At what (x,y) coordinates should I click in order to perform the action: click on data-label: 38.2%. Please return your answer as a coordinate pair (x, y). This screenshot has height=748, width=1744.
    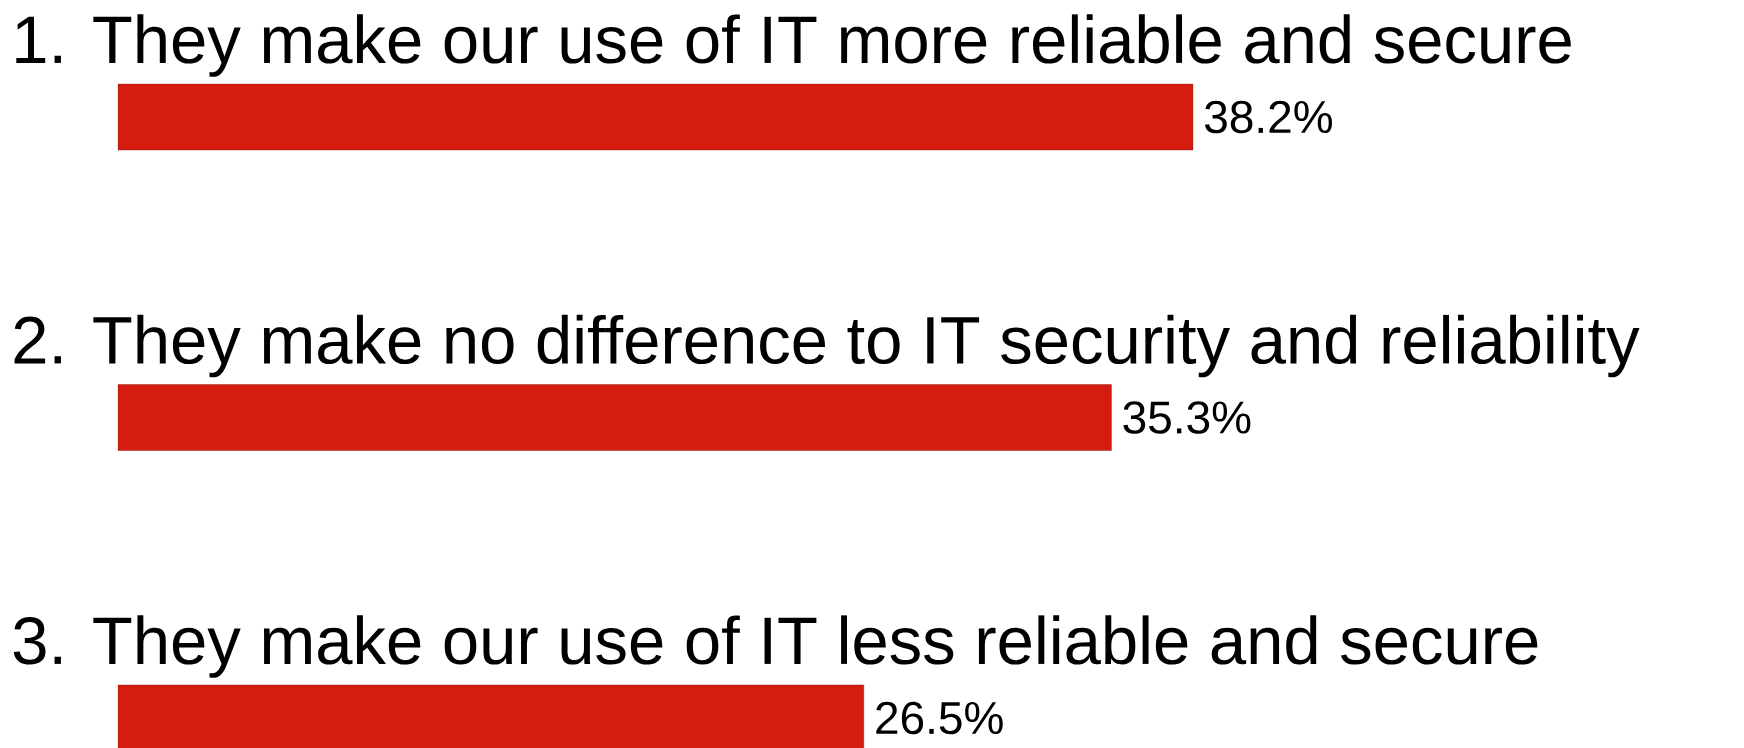
    Looking at the image, I should click on (1268, 117).